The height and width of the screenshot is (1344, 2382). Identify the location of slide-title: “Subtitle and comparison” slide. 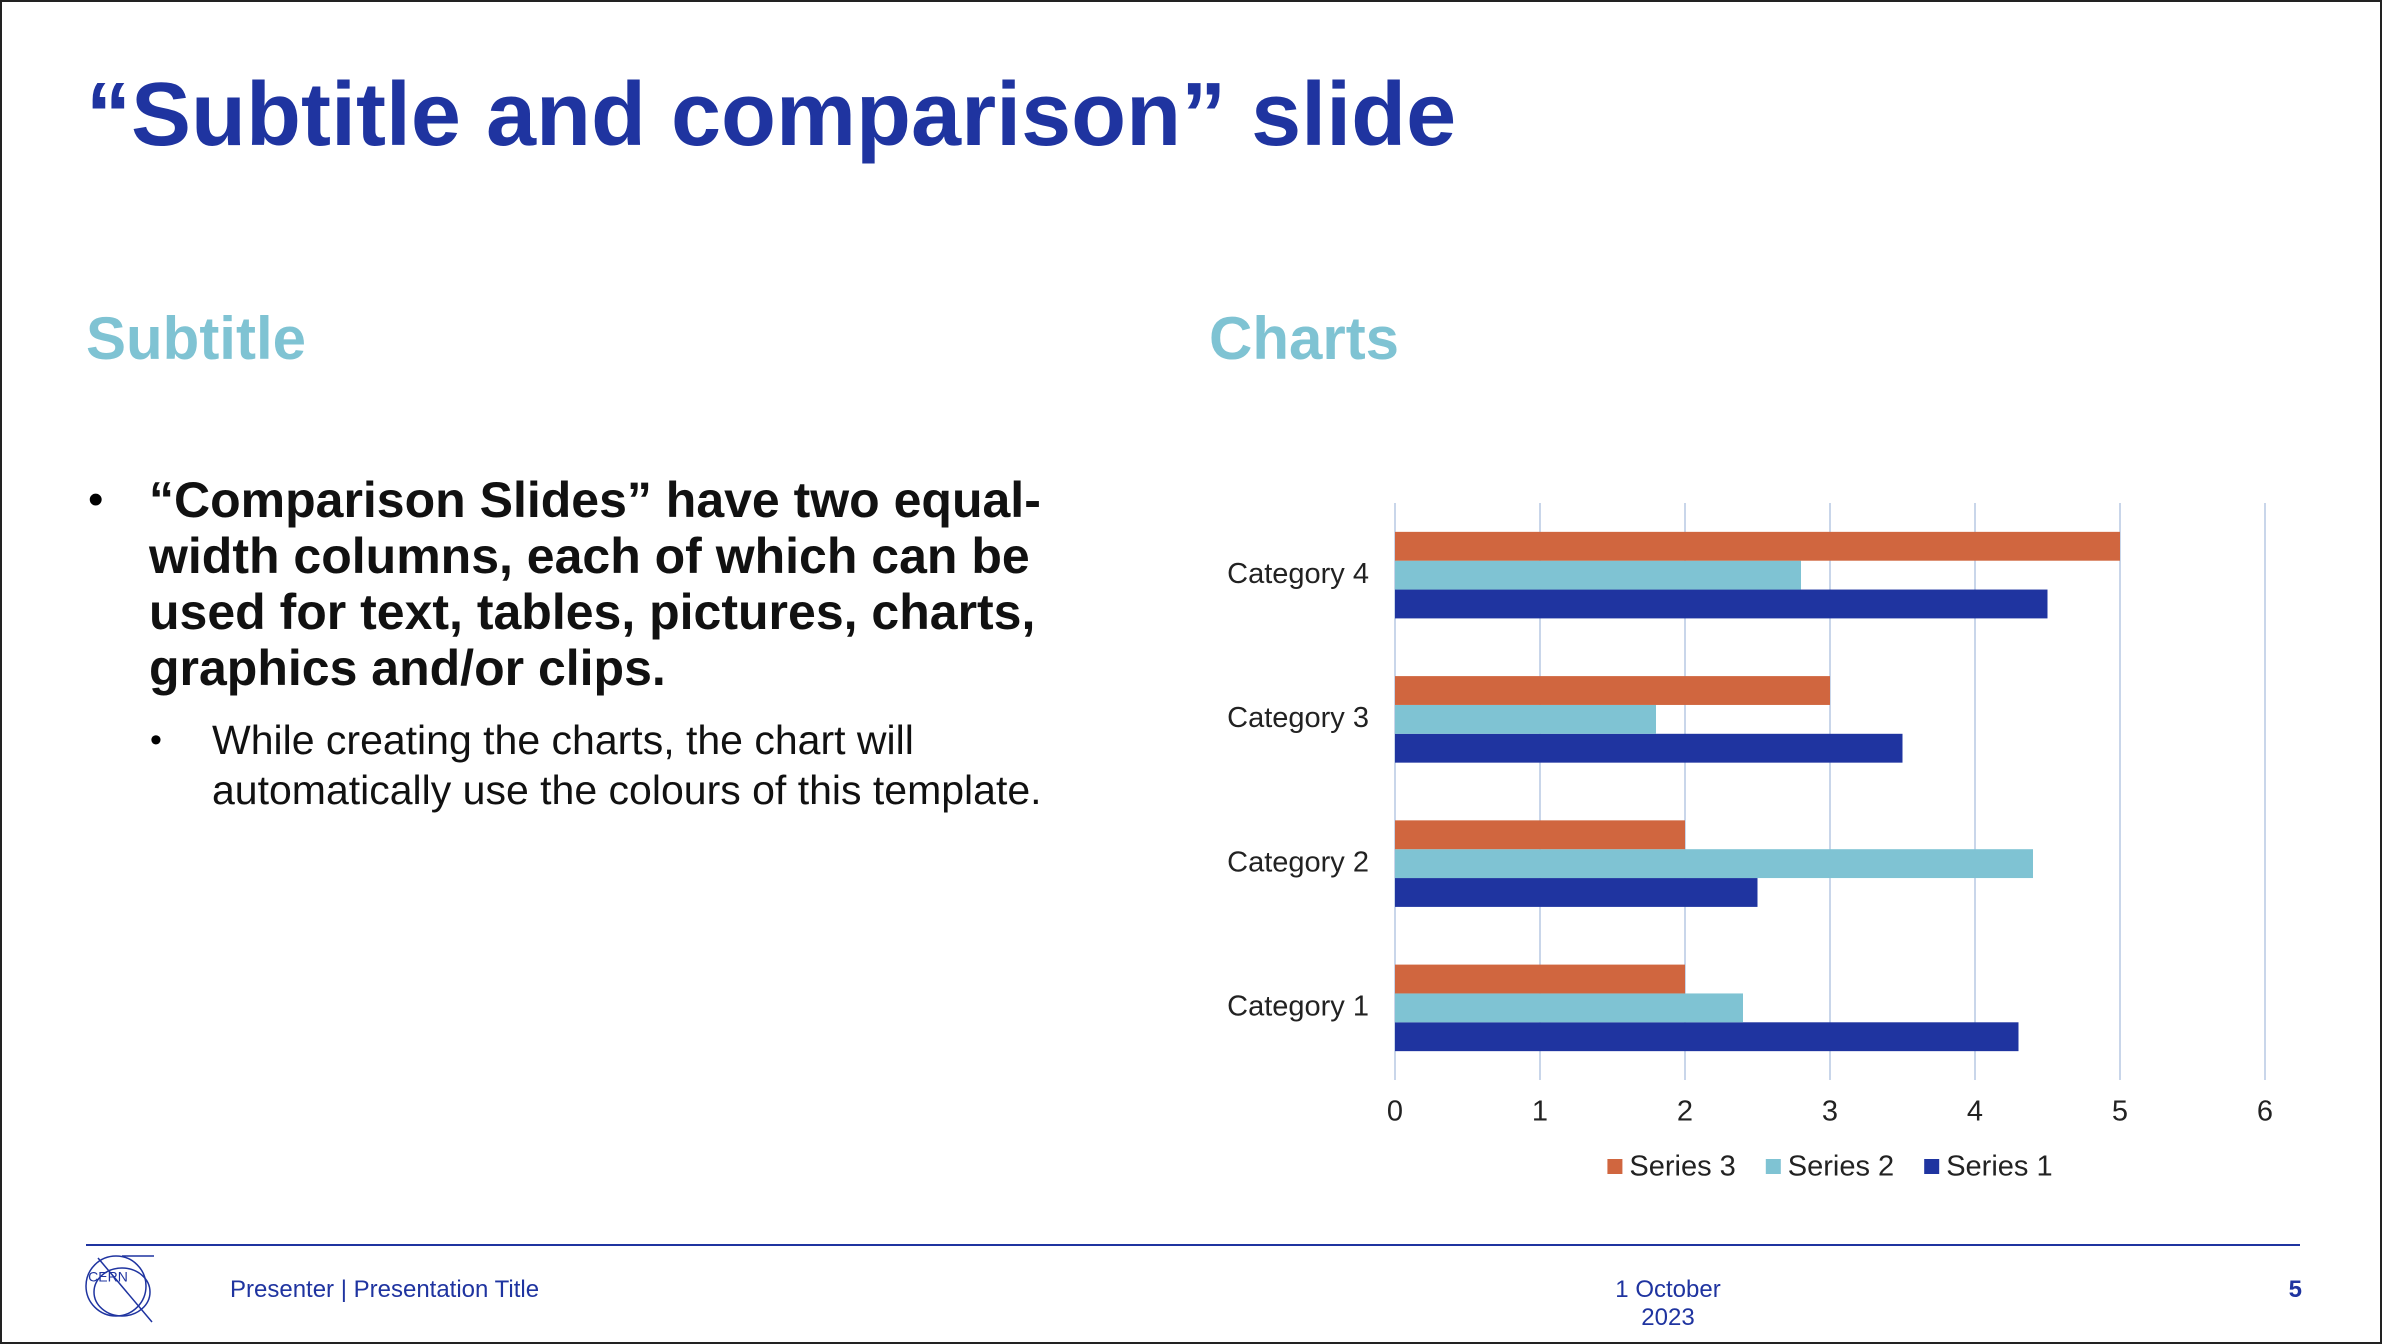
(771, 115).